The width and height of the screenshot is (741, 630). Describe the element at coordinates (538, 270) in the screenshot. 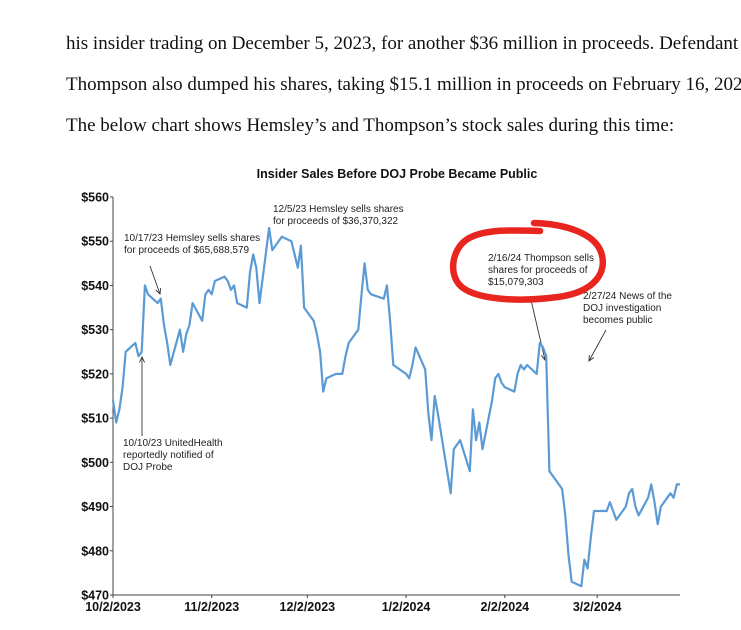

I see `annotation-line: shares for proceeds of` at that location.